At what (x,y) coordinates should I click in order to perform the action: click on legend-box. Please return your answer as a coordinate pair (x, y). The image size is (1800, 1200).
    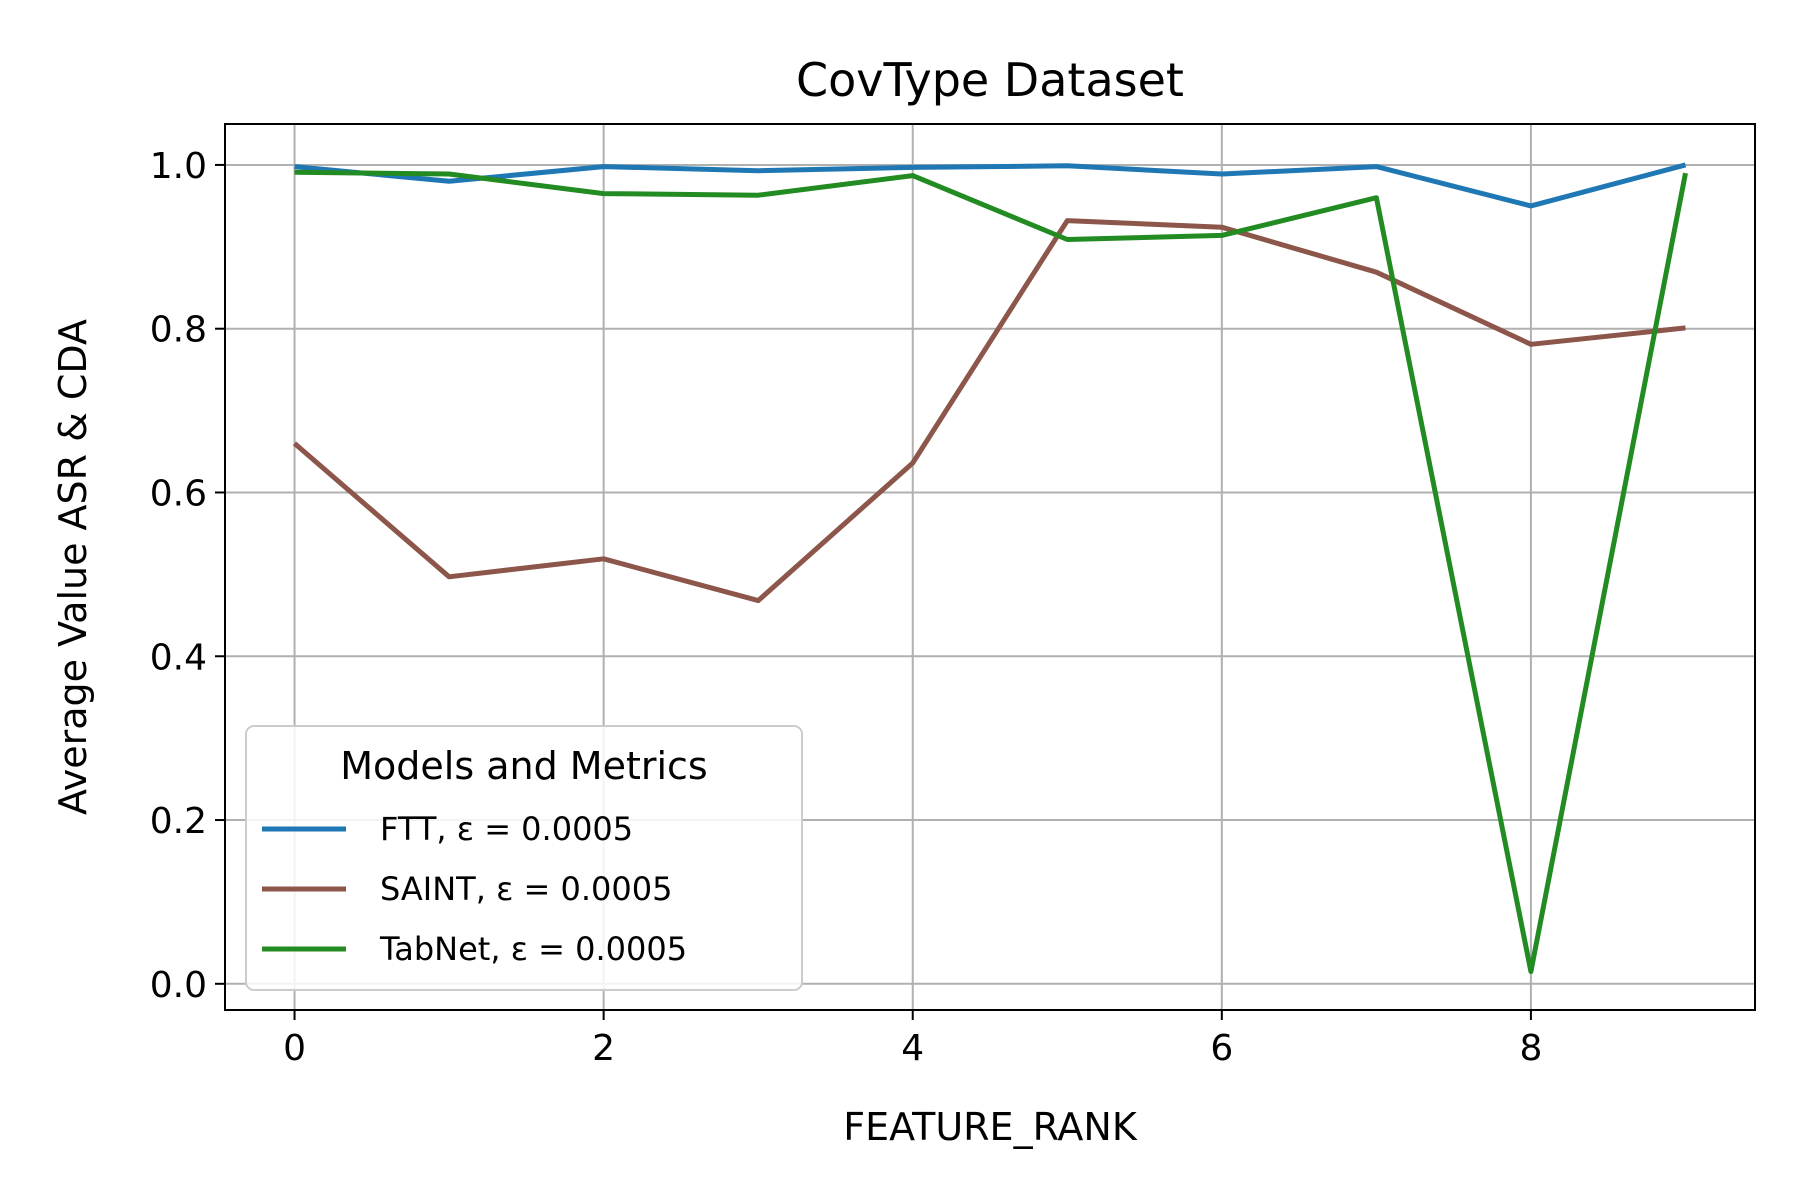
    Looking at the image, I should click on (524, 858).